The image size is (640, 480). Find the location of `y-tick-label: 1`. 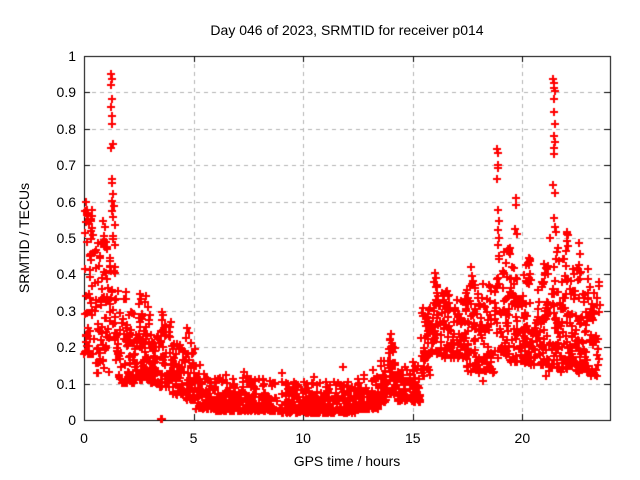

y-tick-label: 1 is located at coordinates (72, 56).